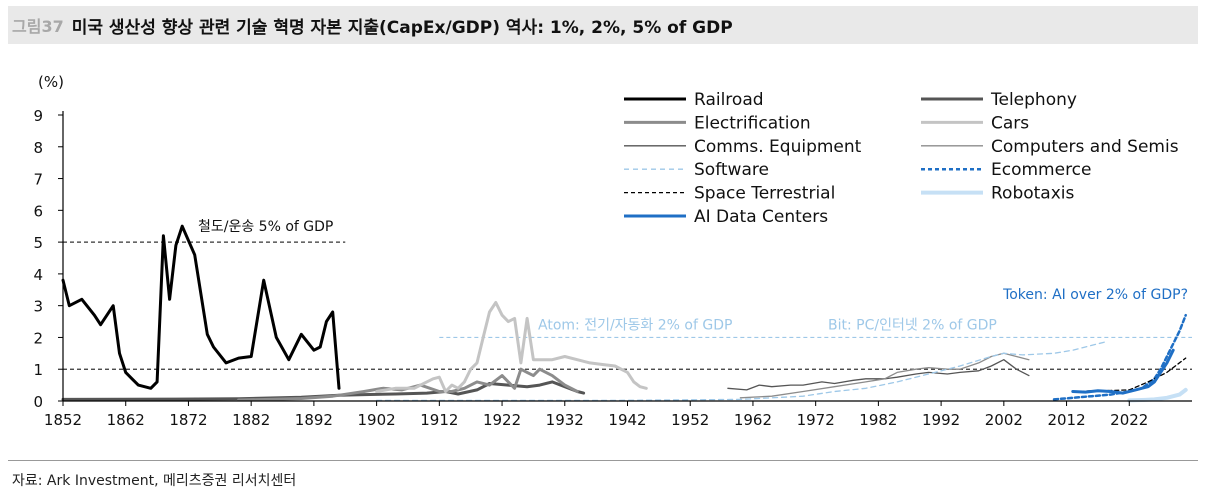  Describe the element at coordinates (1066, 420) in the screenshot. I see `x-tick-label: 2012` at that location.